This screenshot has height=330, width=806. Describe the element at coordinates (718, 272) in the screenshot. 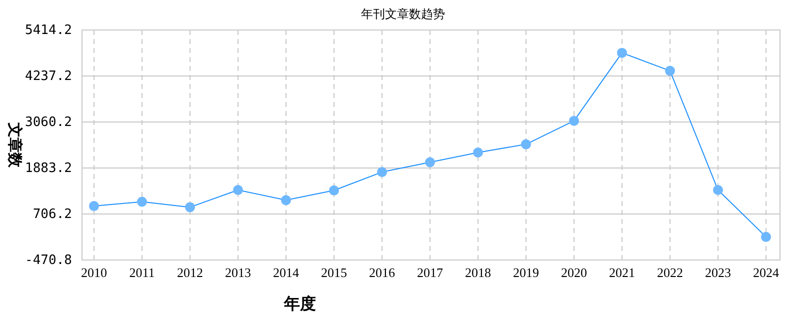

I see `x-tick-label: 2023` at that location.